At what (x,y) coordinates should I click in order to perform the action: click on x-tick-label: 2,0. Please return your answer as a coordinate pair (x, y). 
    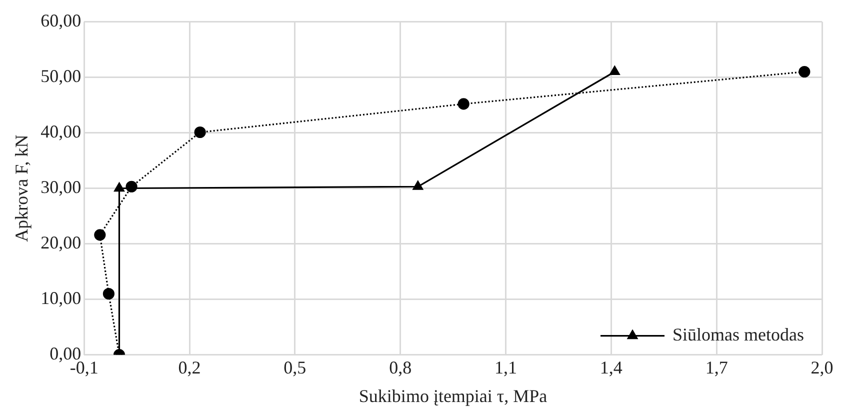
    Looking at the image, I should click on (822, 367).